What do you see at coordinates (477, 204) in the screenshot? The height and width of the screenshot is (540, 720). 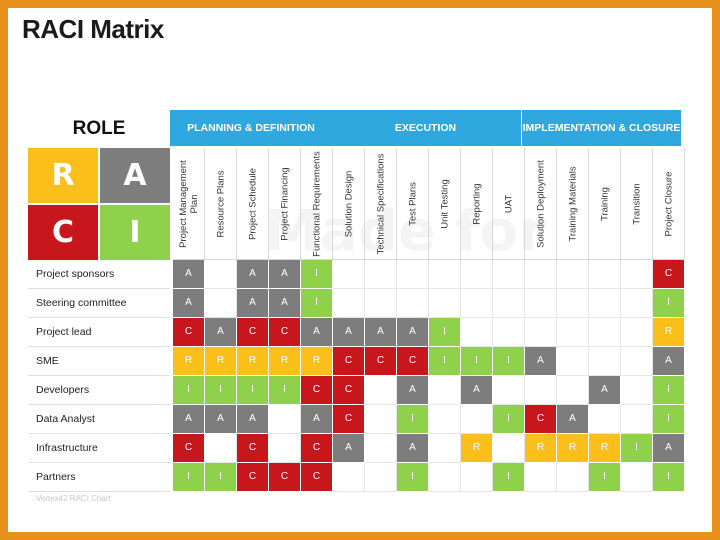 I see `column-header: Reporting` at bounding box center [477, 204].